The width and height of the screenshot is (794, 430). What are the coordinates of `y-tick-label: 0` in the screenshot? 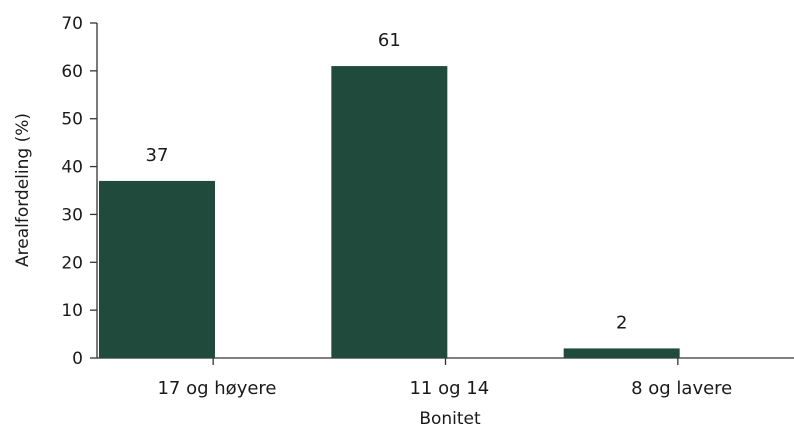 It's located at (77, 359).